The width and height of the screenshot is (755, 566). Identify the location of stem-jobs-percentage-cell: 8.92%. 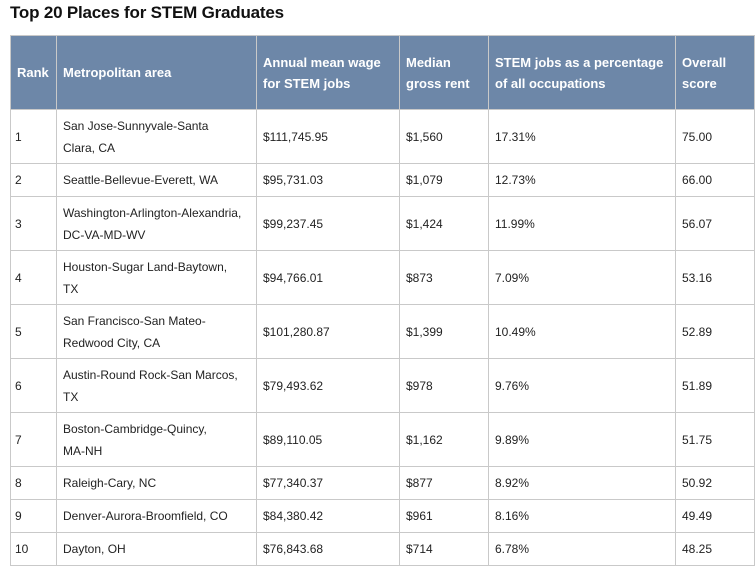
(582, 483).